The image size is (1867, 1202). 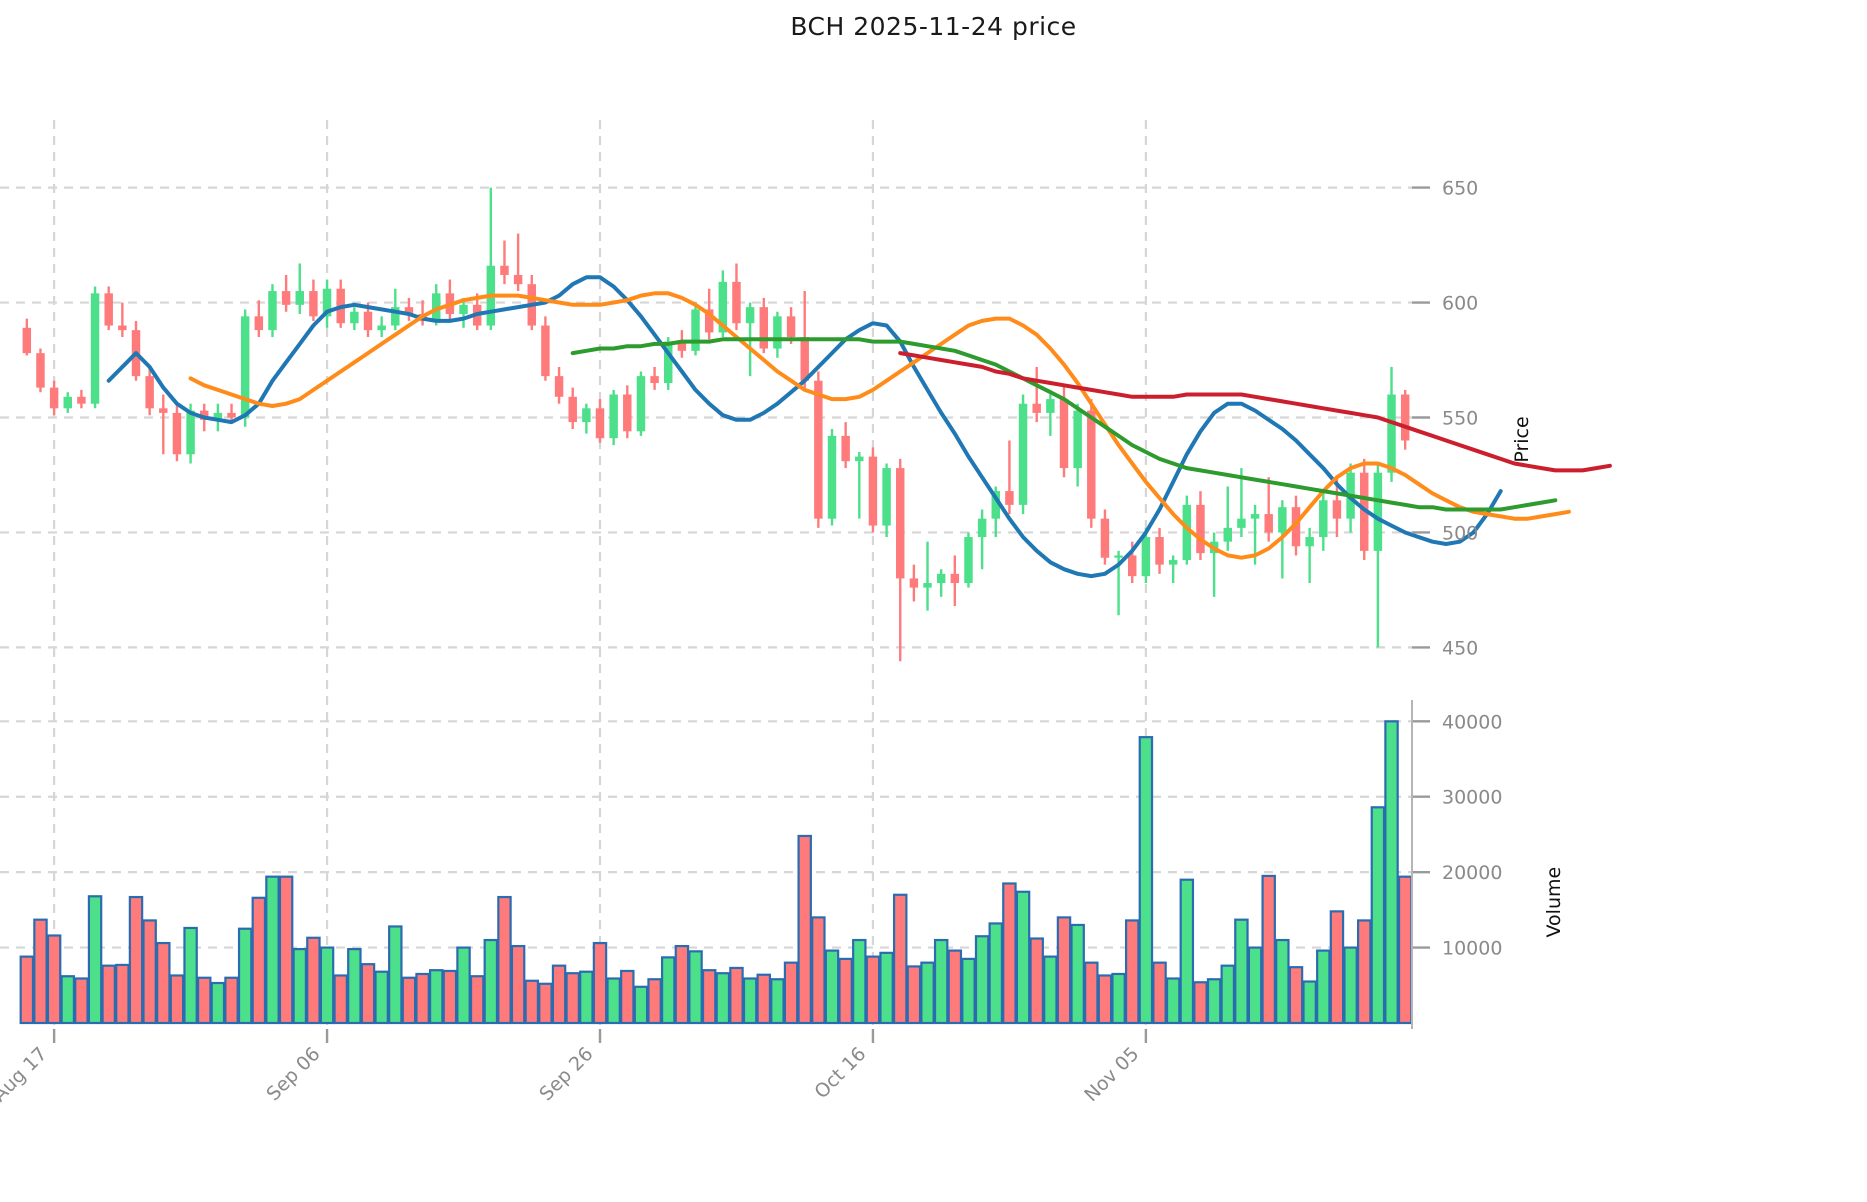 I want to click on axis-tick-label: 20000, so click(x=1472, y=873).